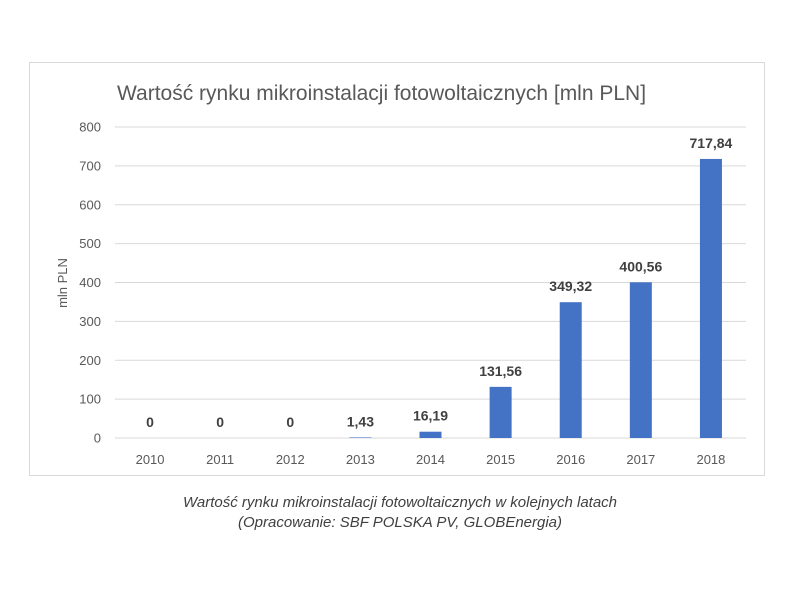 This screenshot has width=800, height=600. Describe the element at coordinates (150, 459) in the screenshot. I see `x-tick-label: 2010` at that location.